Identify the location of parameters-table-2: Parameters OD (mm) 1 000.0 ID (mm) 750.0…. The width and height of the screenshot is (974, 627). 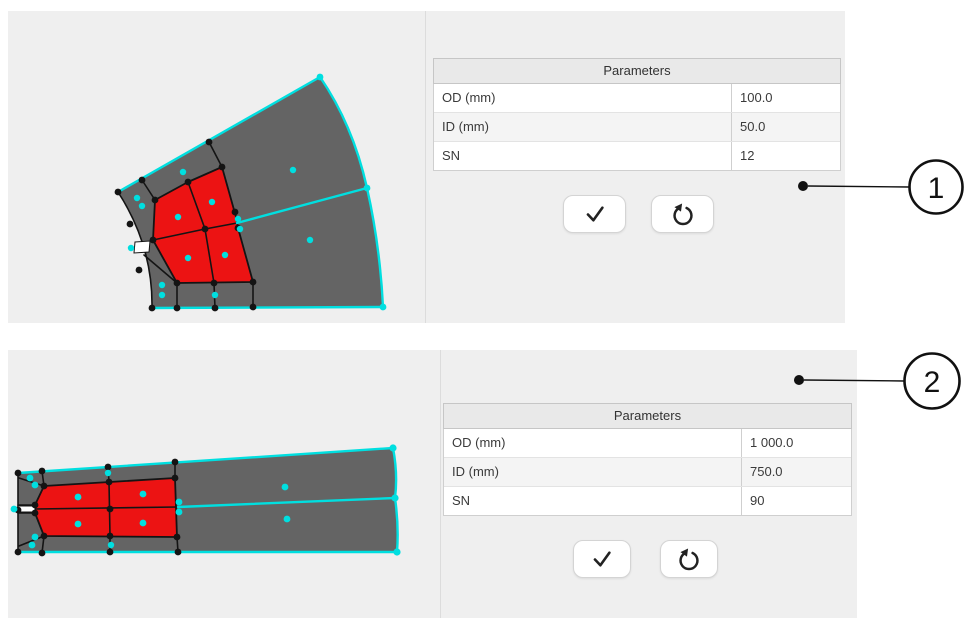
(647, 459).